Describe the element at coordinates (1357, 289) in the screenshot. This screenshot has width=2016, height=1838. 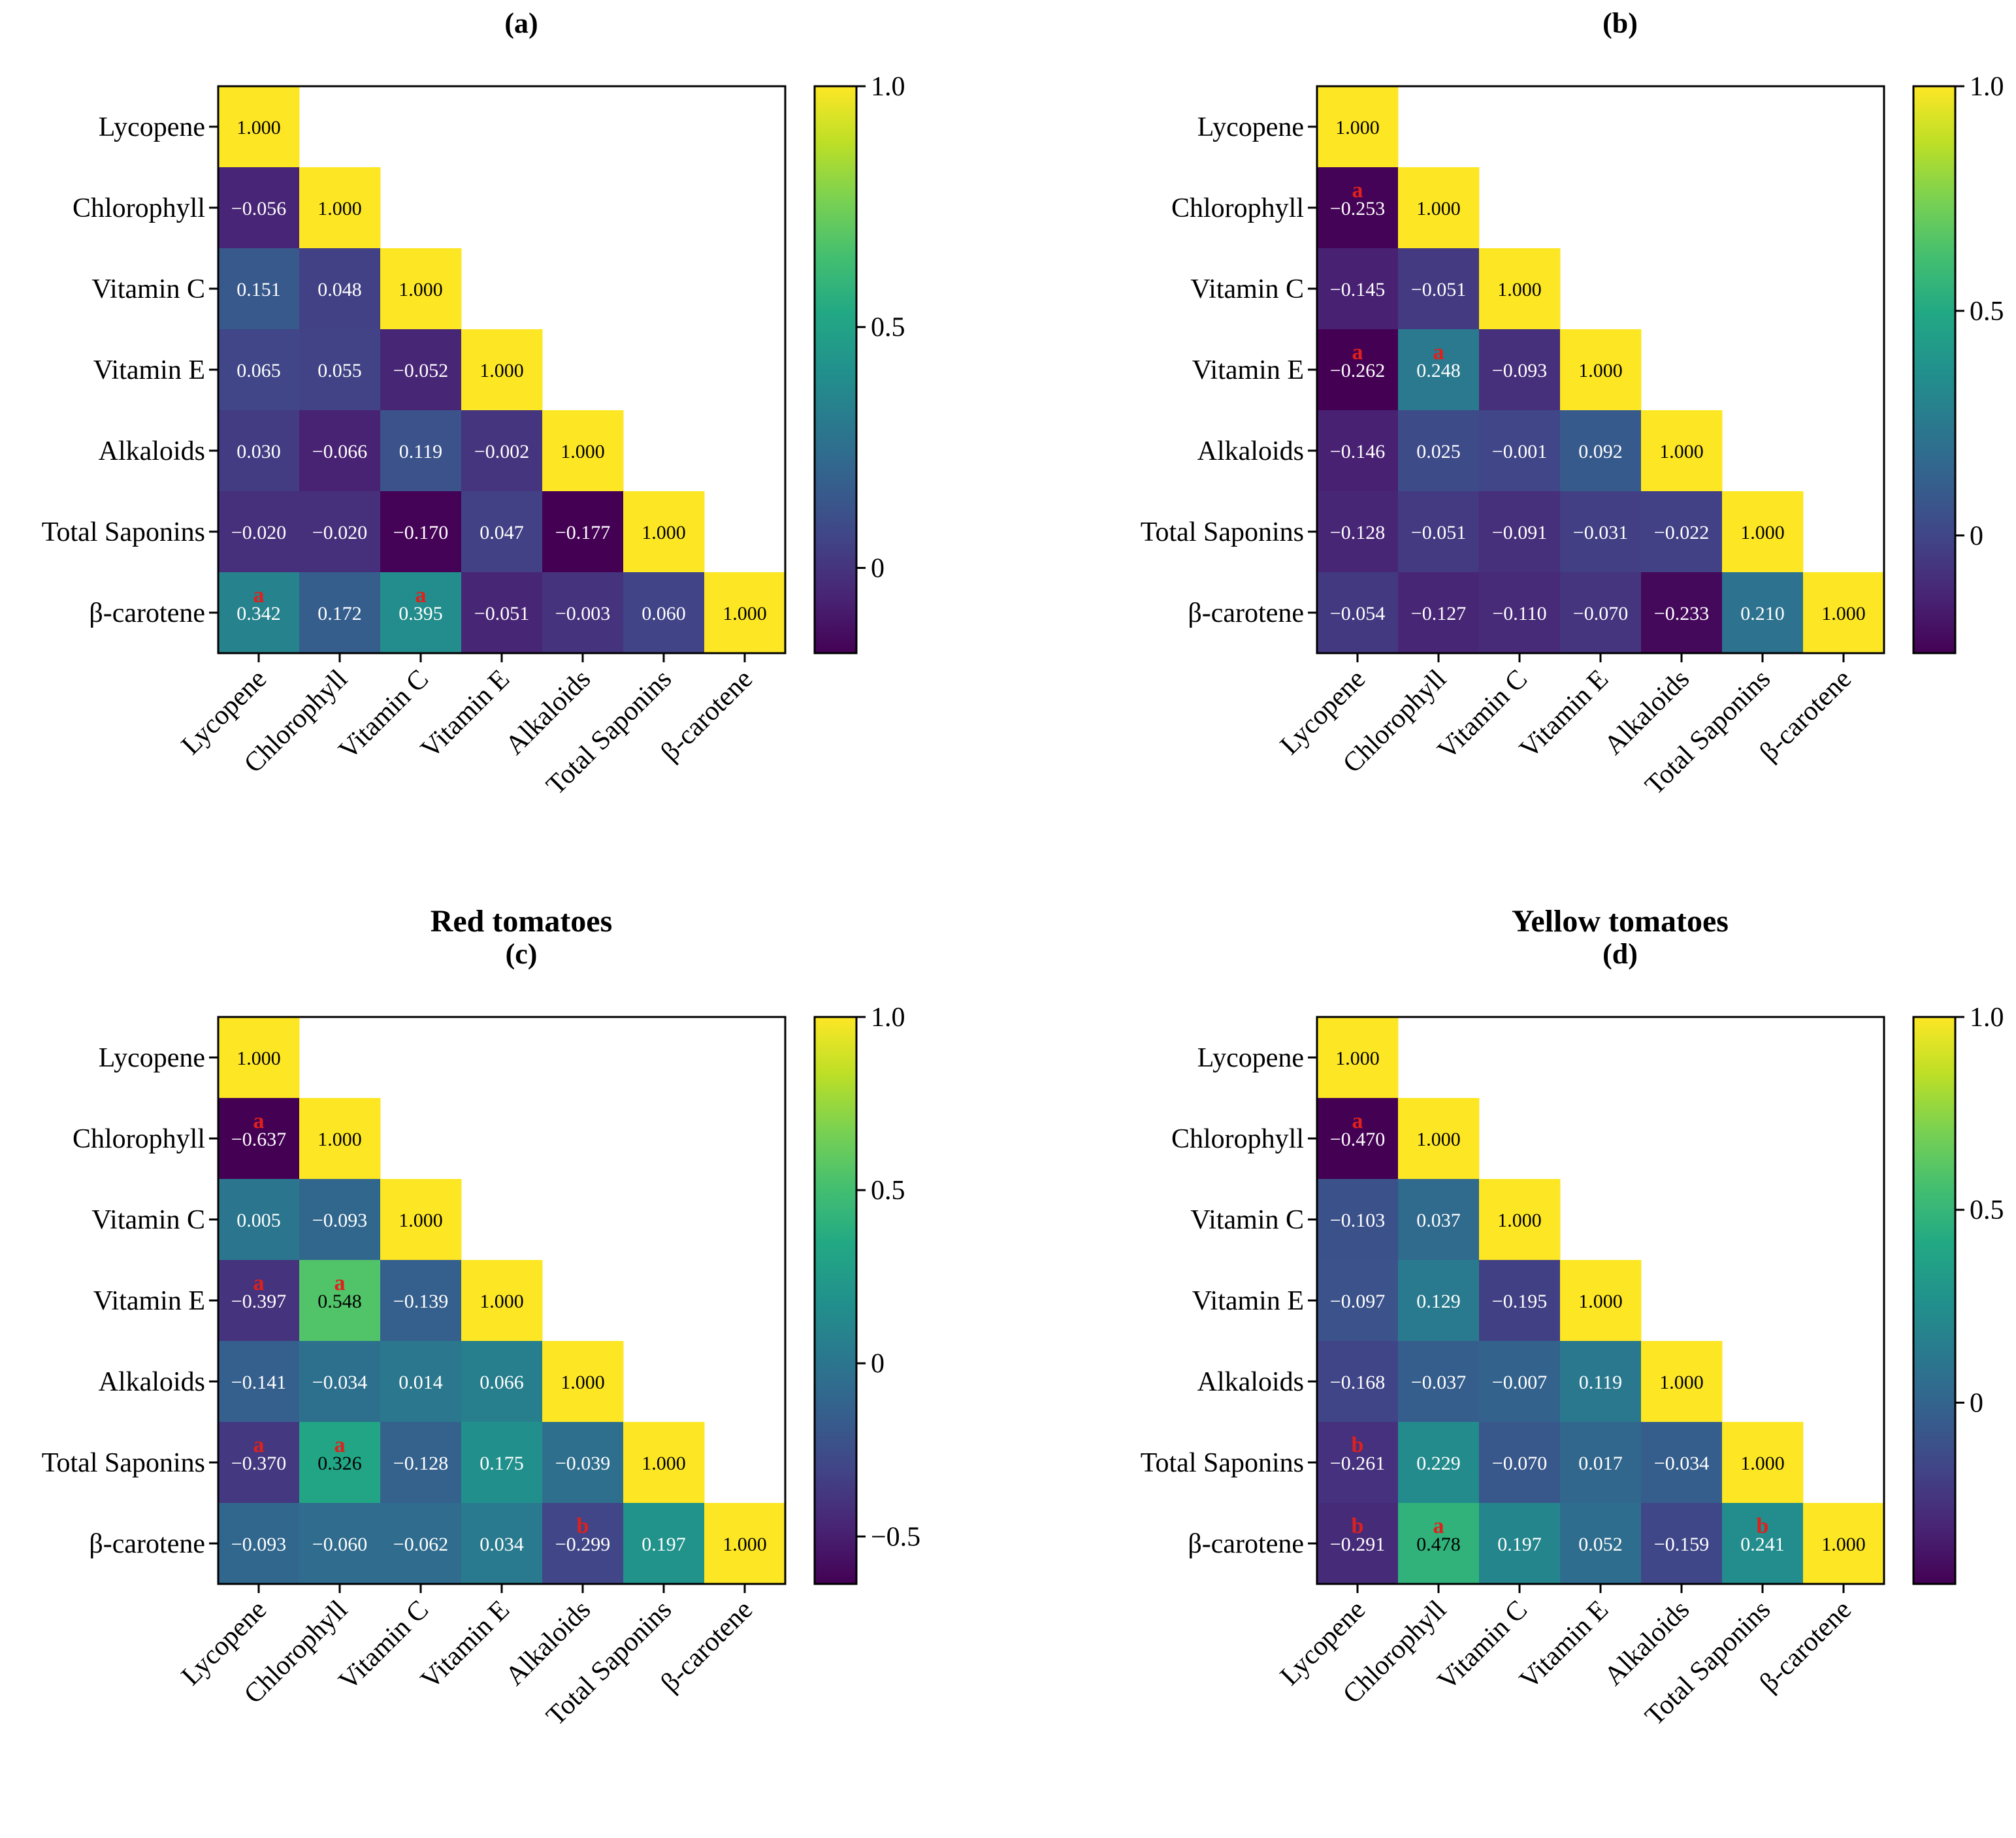
I see `cell-value-label: −0.145` at that location.